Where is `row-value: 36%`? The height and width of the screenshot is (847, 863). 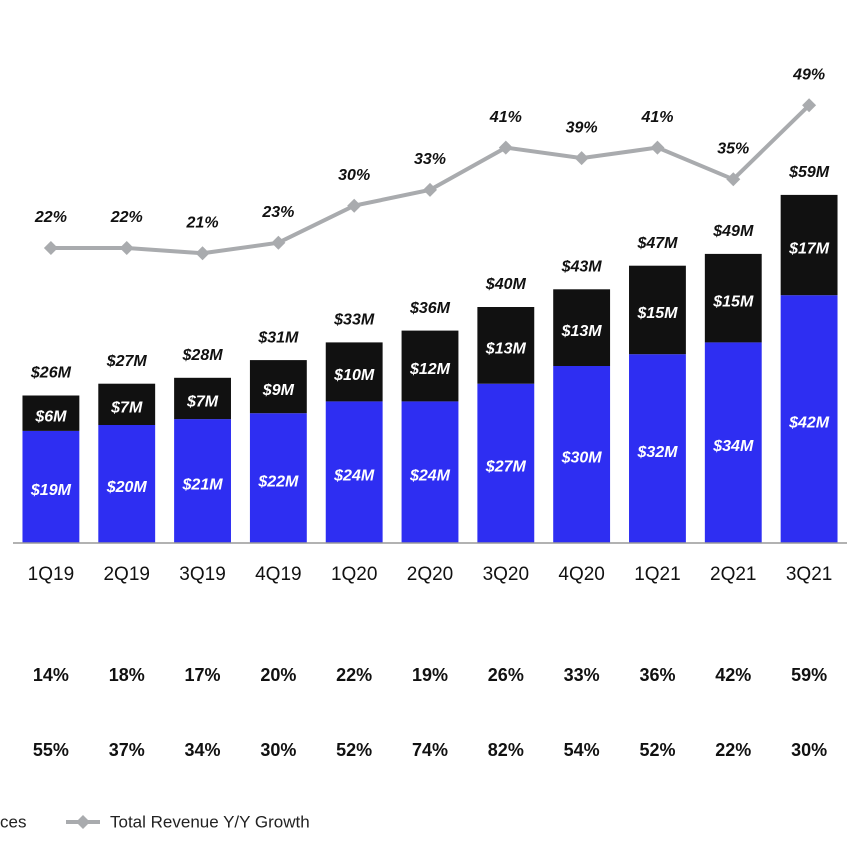 row-value: 36% is located at coordinates (657, 675).